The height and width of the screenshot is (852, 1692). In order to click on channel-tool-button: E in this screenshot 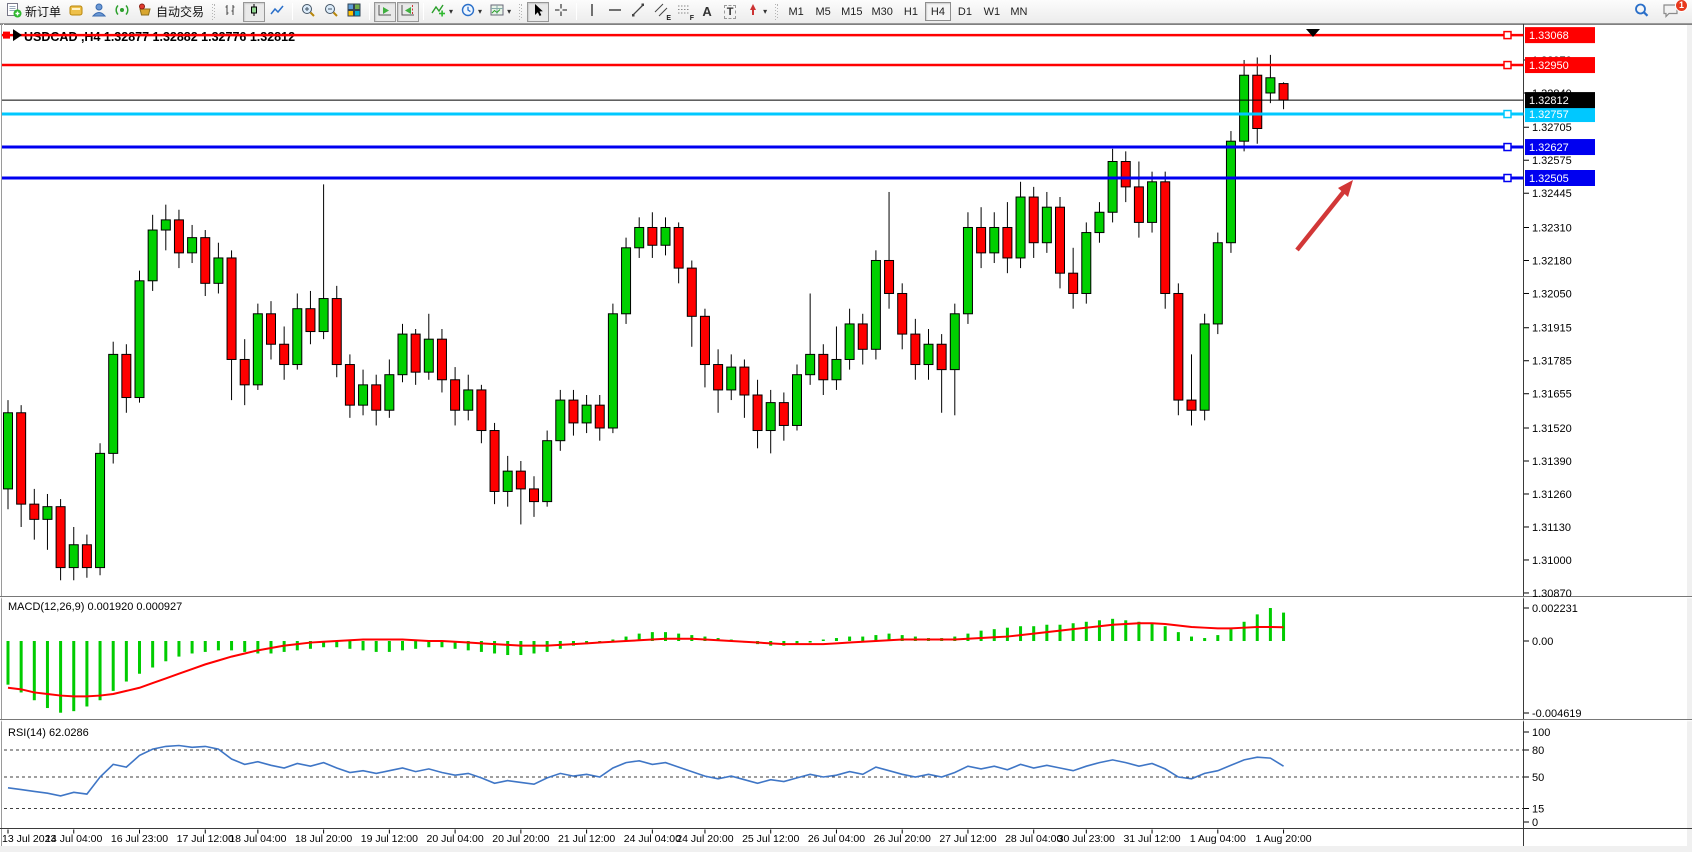, I will do `click(661, 12)`.